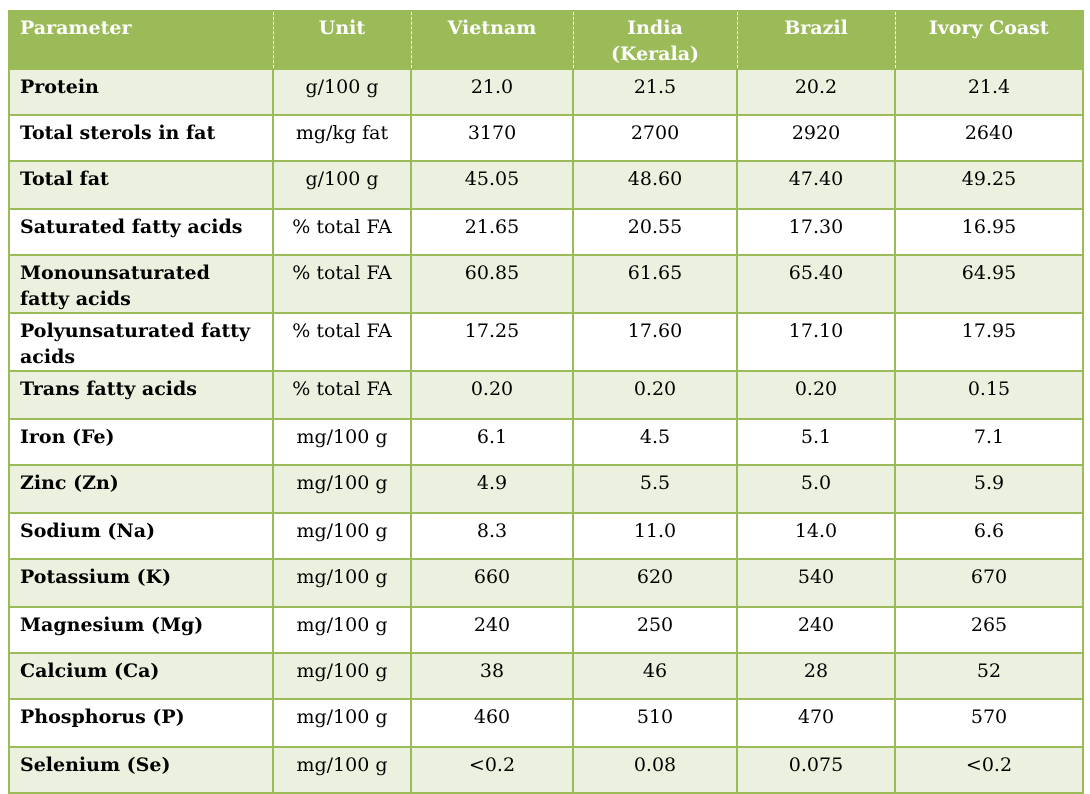  I want to click on vietnam-value-cell: 17.25, so click(492, 342).